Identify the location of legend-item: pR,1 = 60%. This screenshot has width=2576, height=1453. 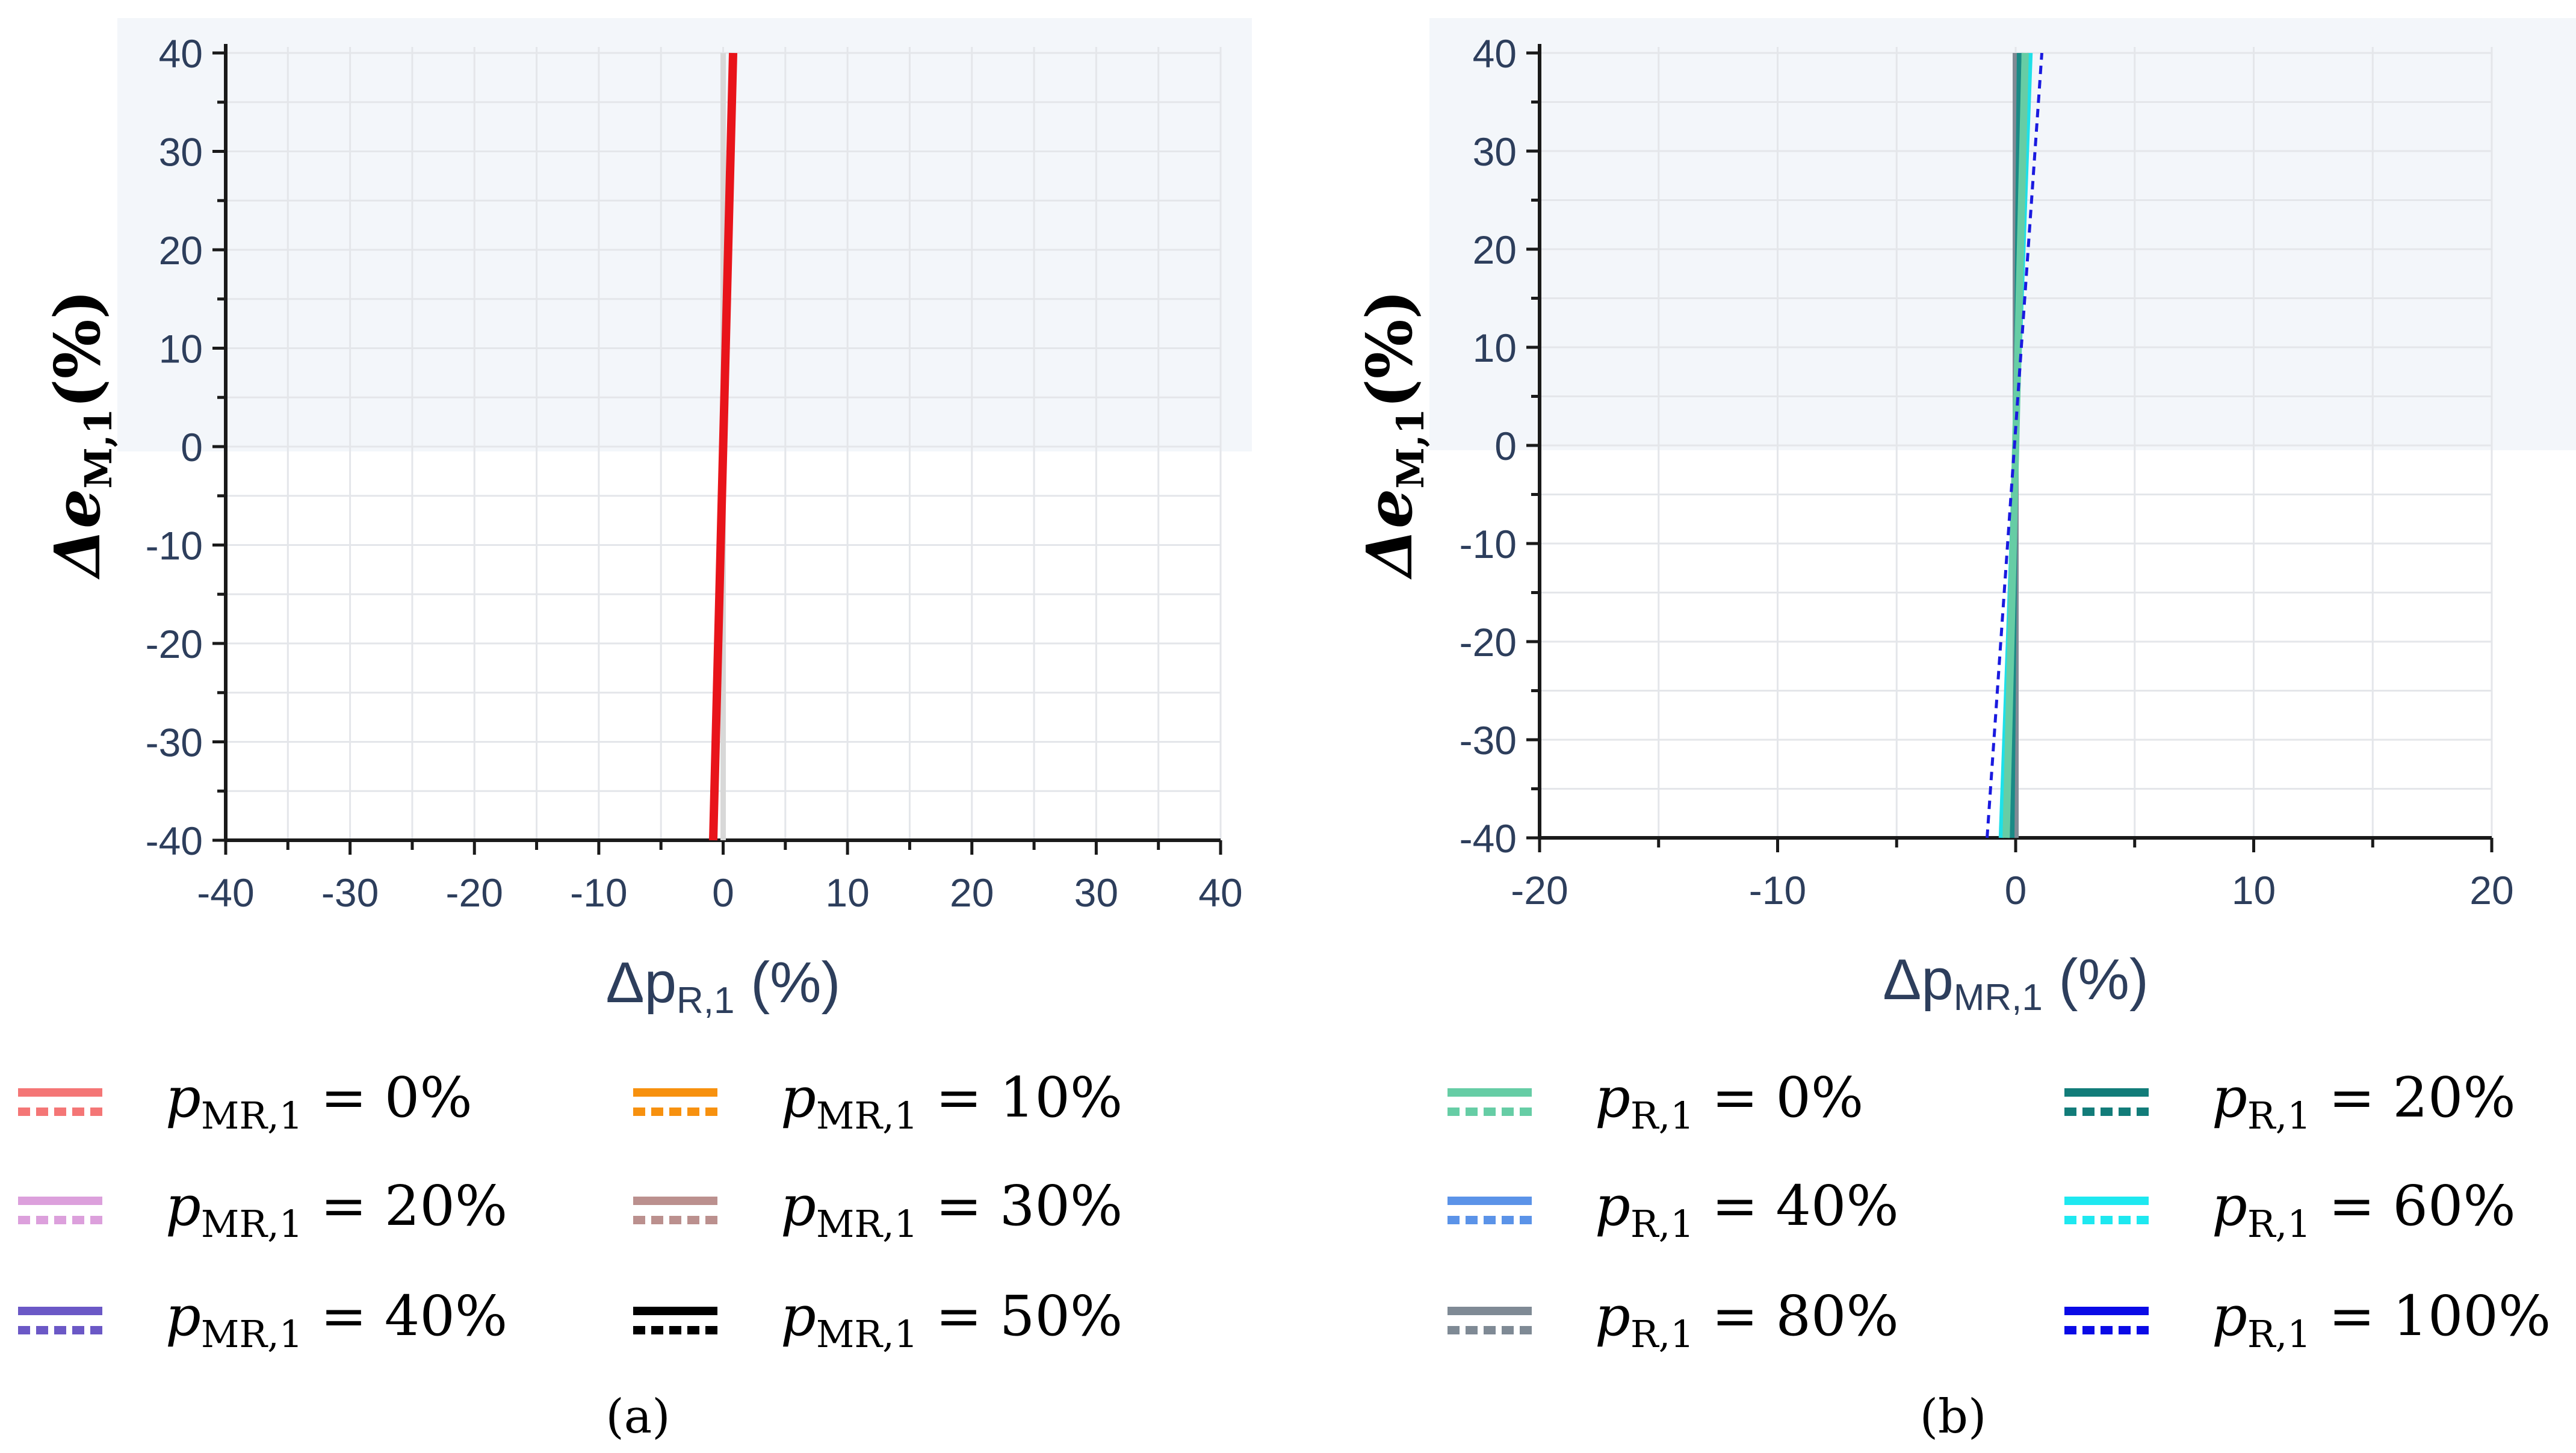
(2290, 1210).